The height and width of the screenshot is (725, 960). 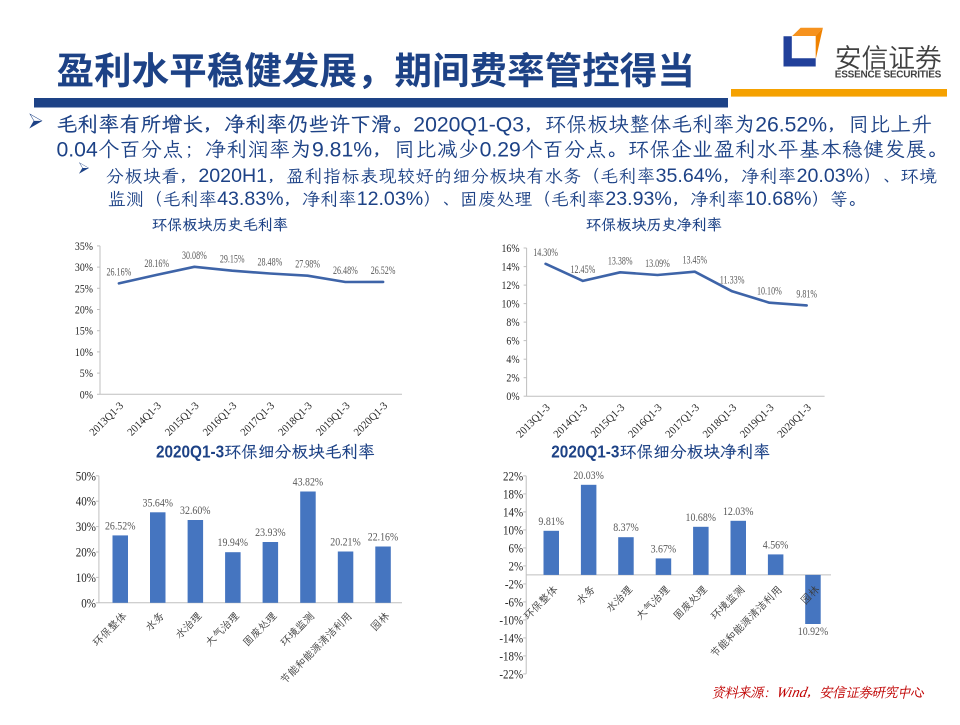 What do you see at coordinates (194, 256) in the screenshot?
I see `svg-text: 30.08%` at bounding box center [194, 256].